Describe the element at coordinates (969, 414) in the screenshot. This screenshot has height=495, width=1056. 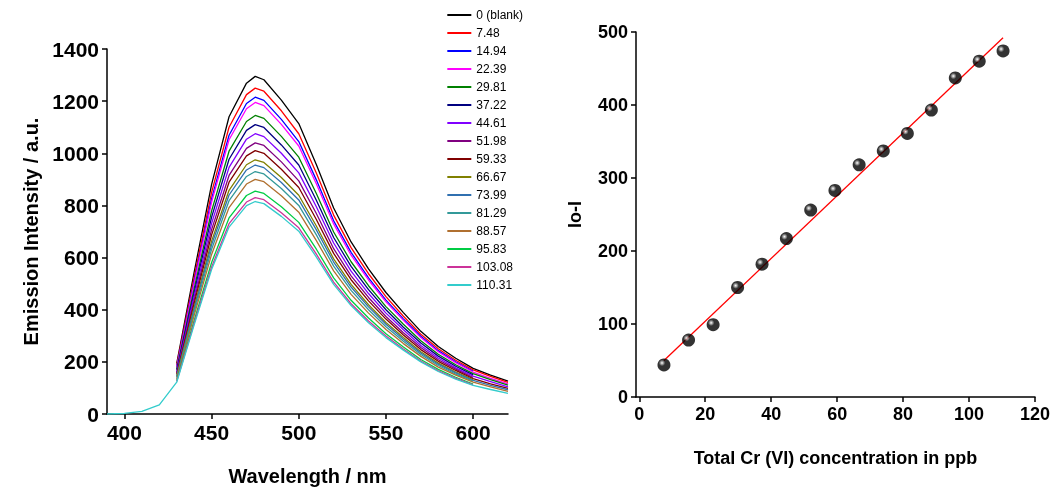
I see `x-tick-label: 100` at that location.